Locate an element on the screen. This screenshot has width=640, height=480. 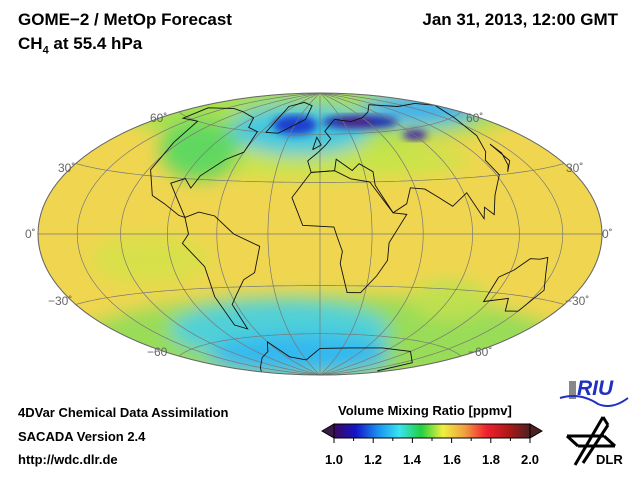
product-title: GOME−2 / MetOp Forecast is located at coordinates (125, 19).